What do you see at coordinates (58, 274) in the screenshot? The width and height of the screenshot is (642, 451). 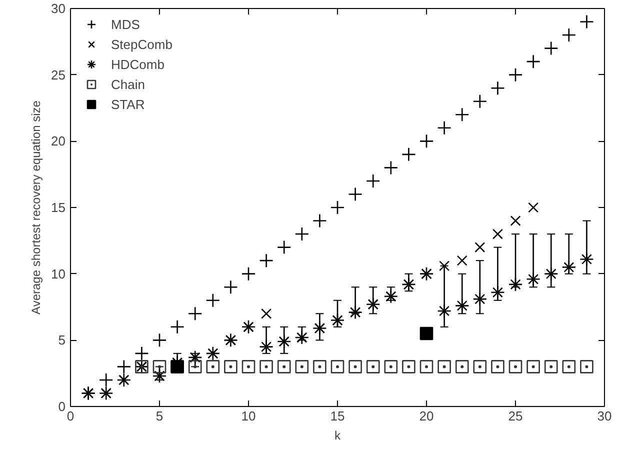 I see `y-tick-label: 10` at bounding box center [58, 274].